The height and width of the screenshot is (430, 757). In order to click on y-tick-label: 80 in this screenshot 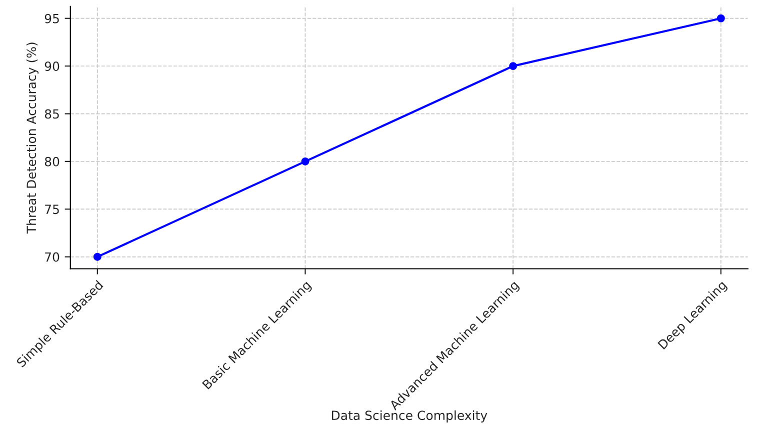, I will do `click(52, 161)`.